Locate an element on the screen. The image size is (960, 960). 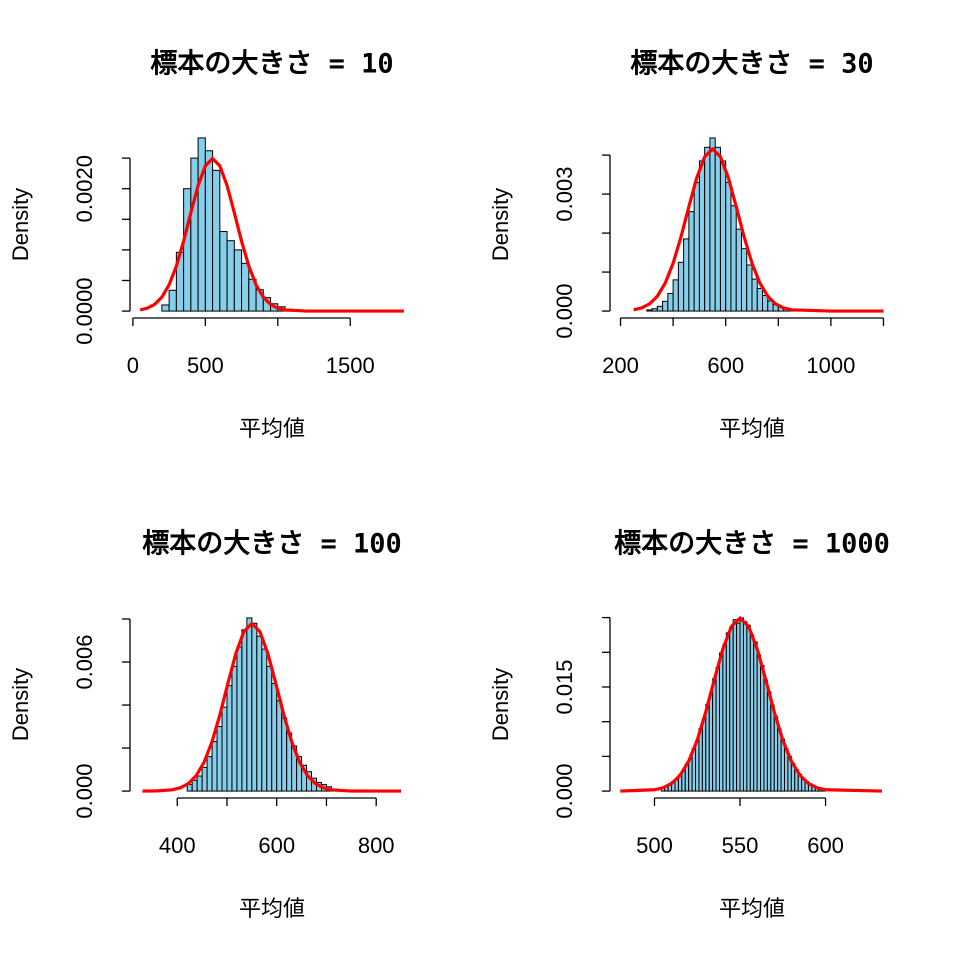
x-tick-label: 400 is located at coordinates (177, 845).